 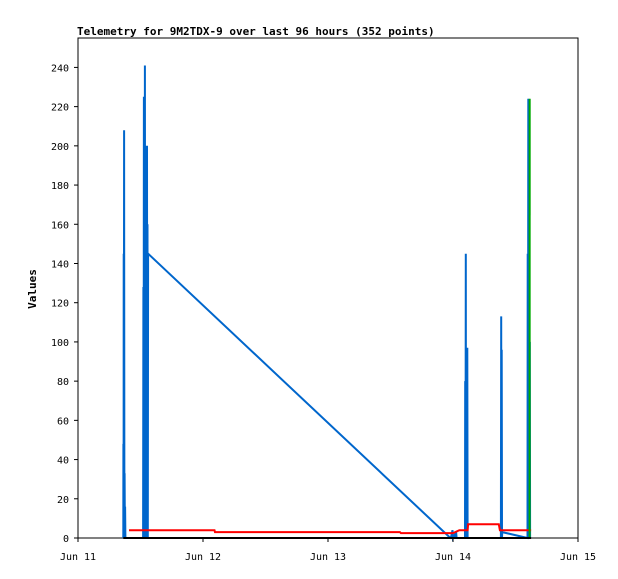 I want to click on y-tick-label: 200, so click(x=60, y=147).